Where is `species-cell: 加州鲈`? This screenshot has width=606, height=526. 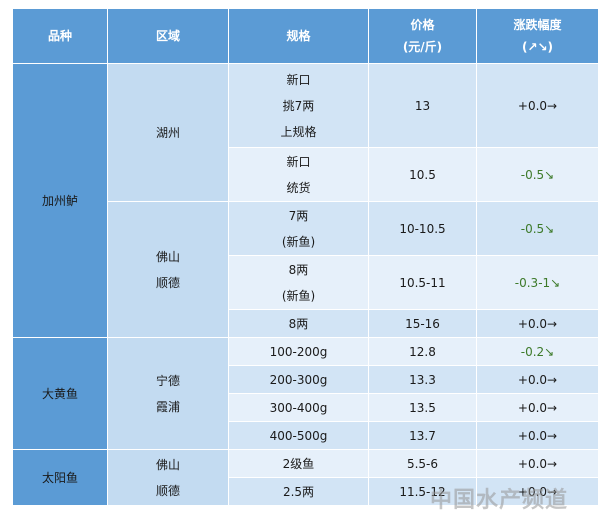 species-cell: 加州鲈 is located at coordinates (60, 200).